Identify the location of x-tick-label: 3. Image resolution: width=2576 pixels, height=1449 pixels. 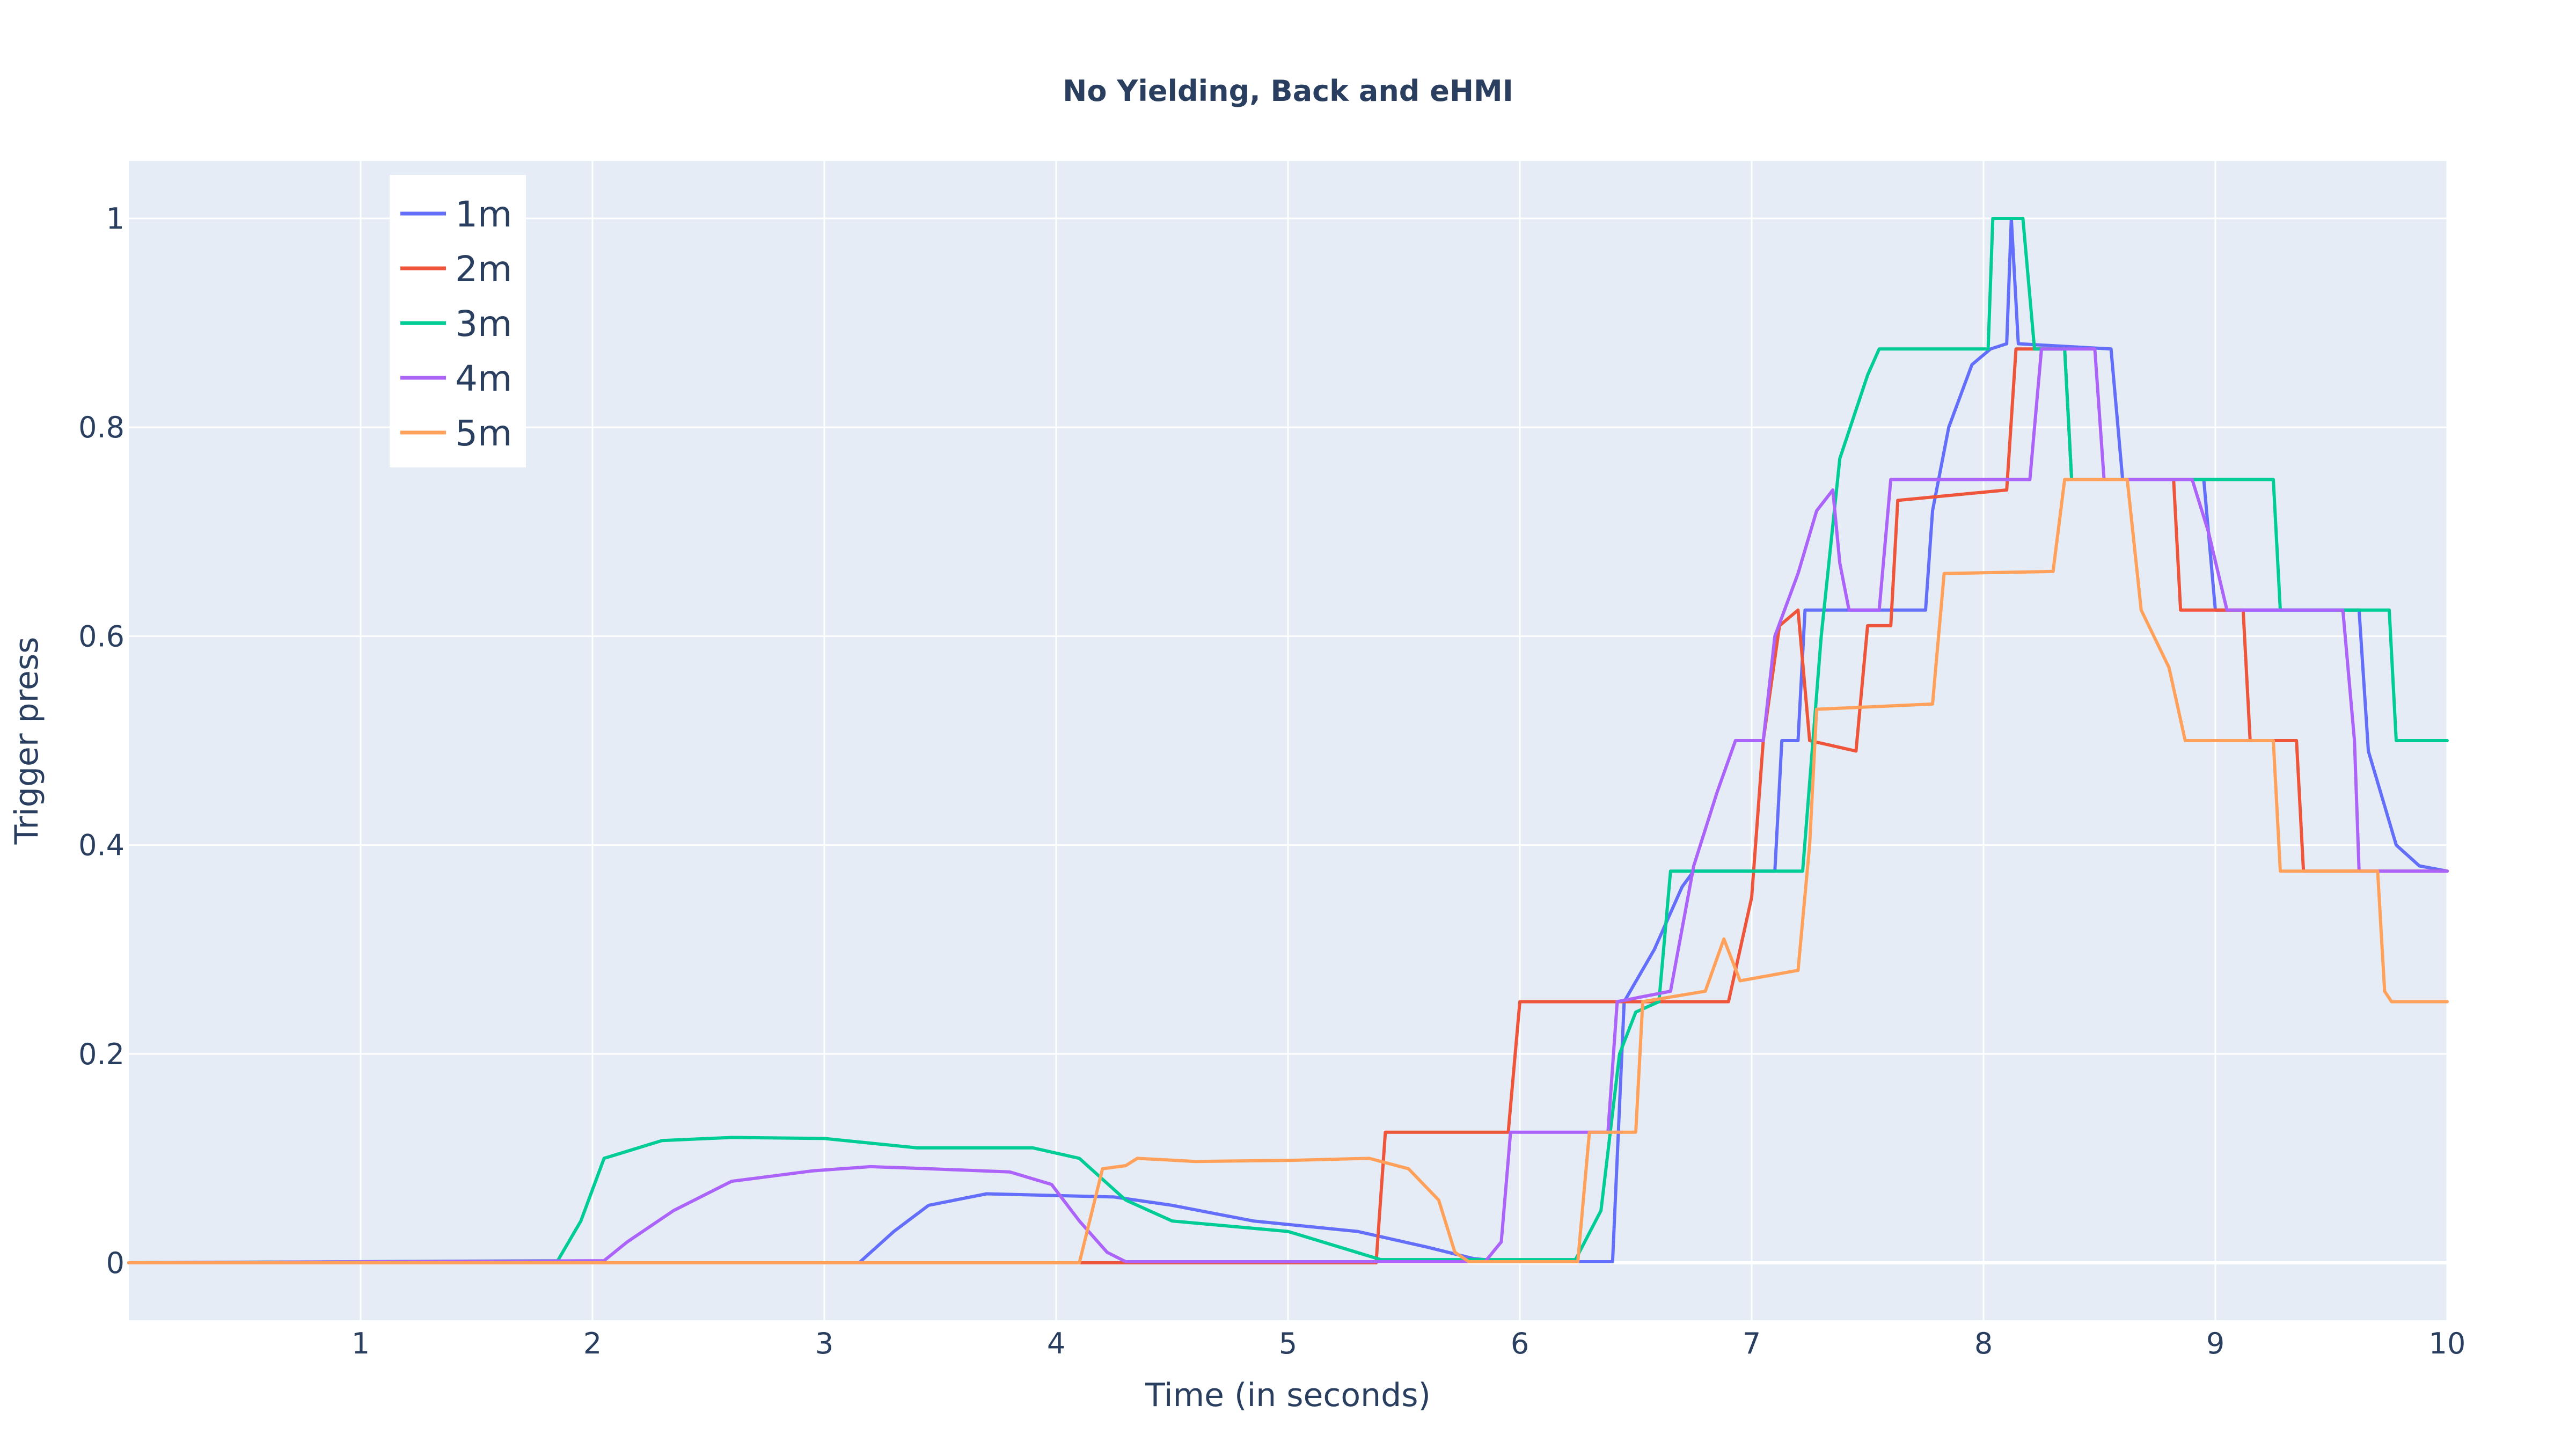
(824, 1343).